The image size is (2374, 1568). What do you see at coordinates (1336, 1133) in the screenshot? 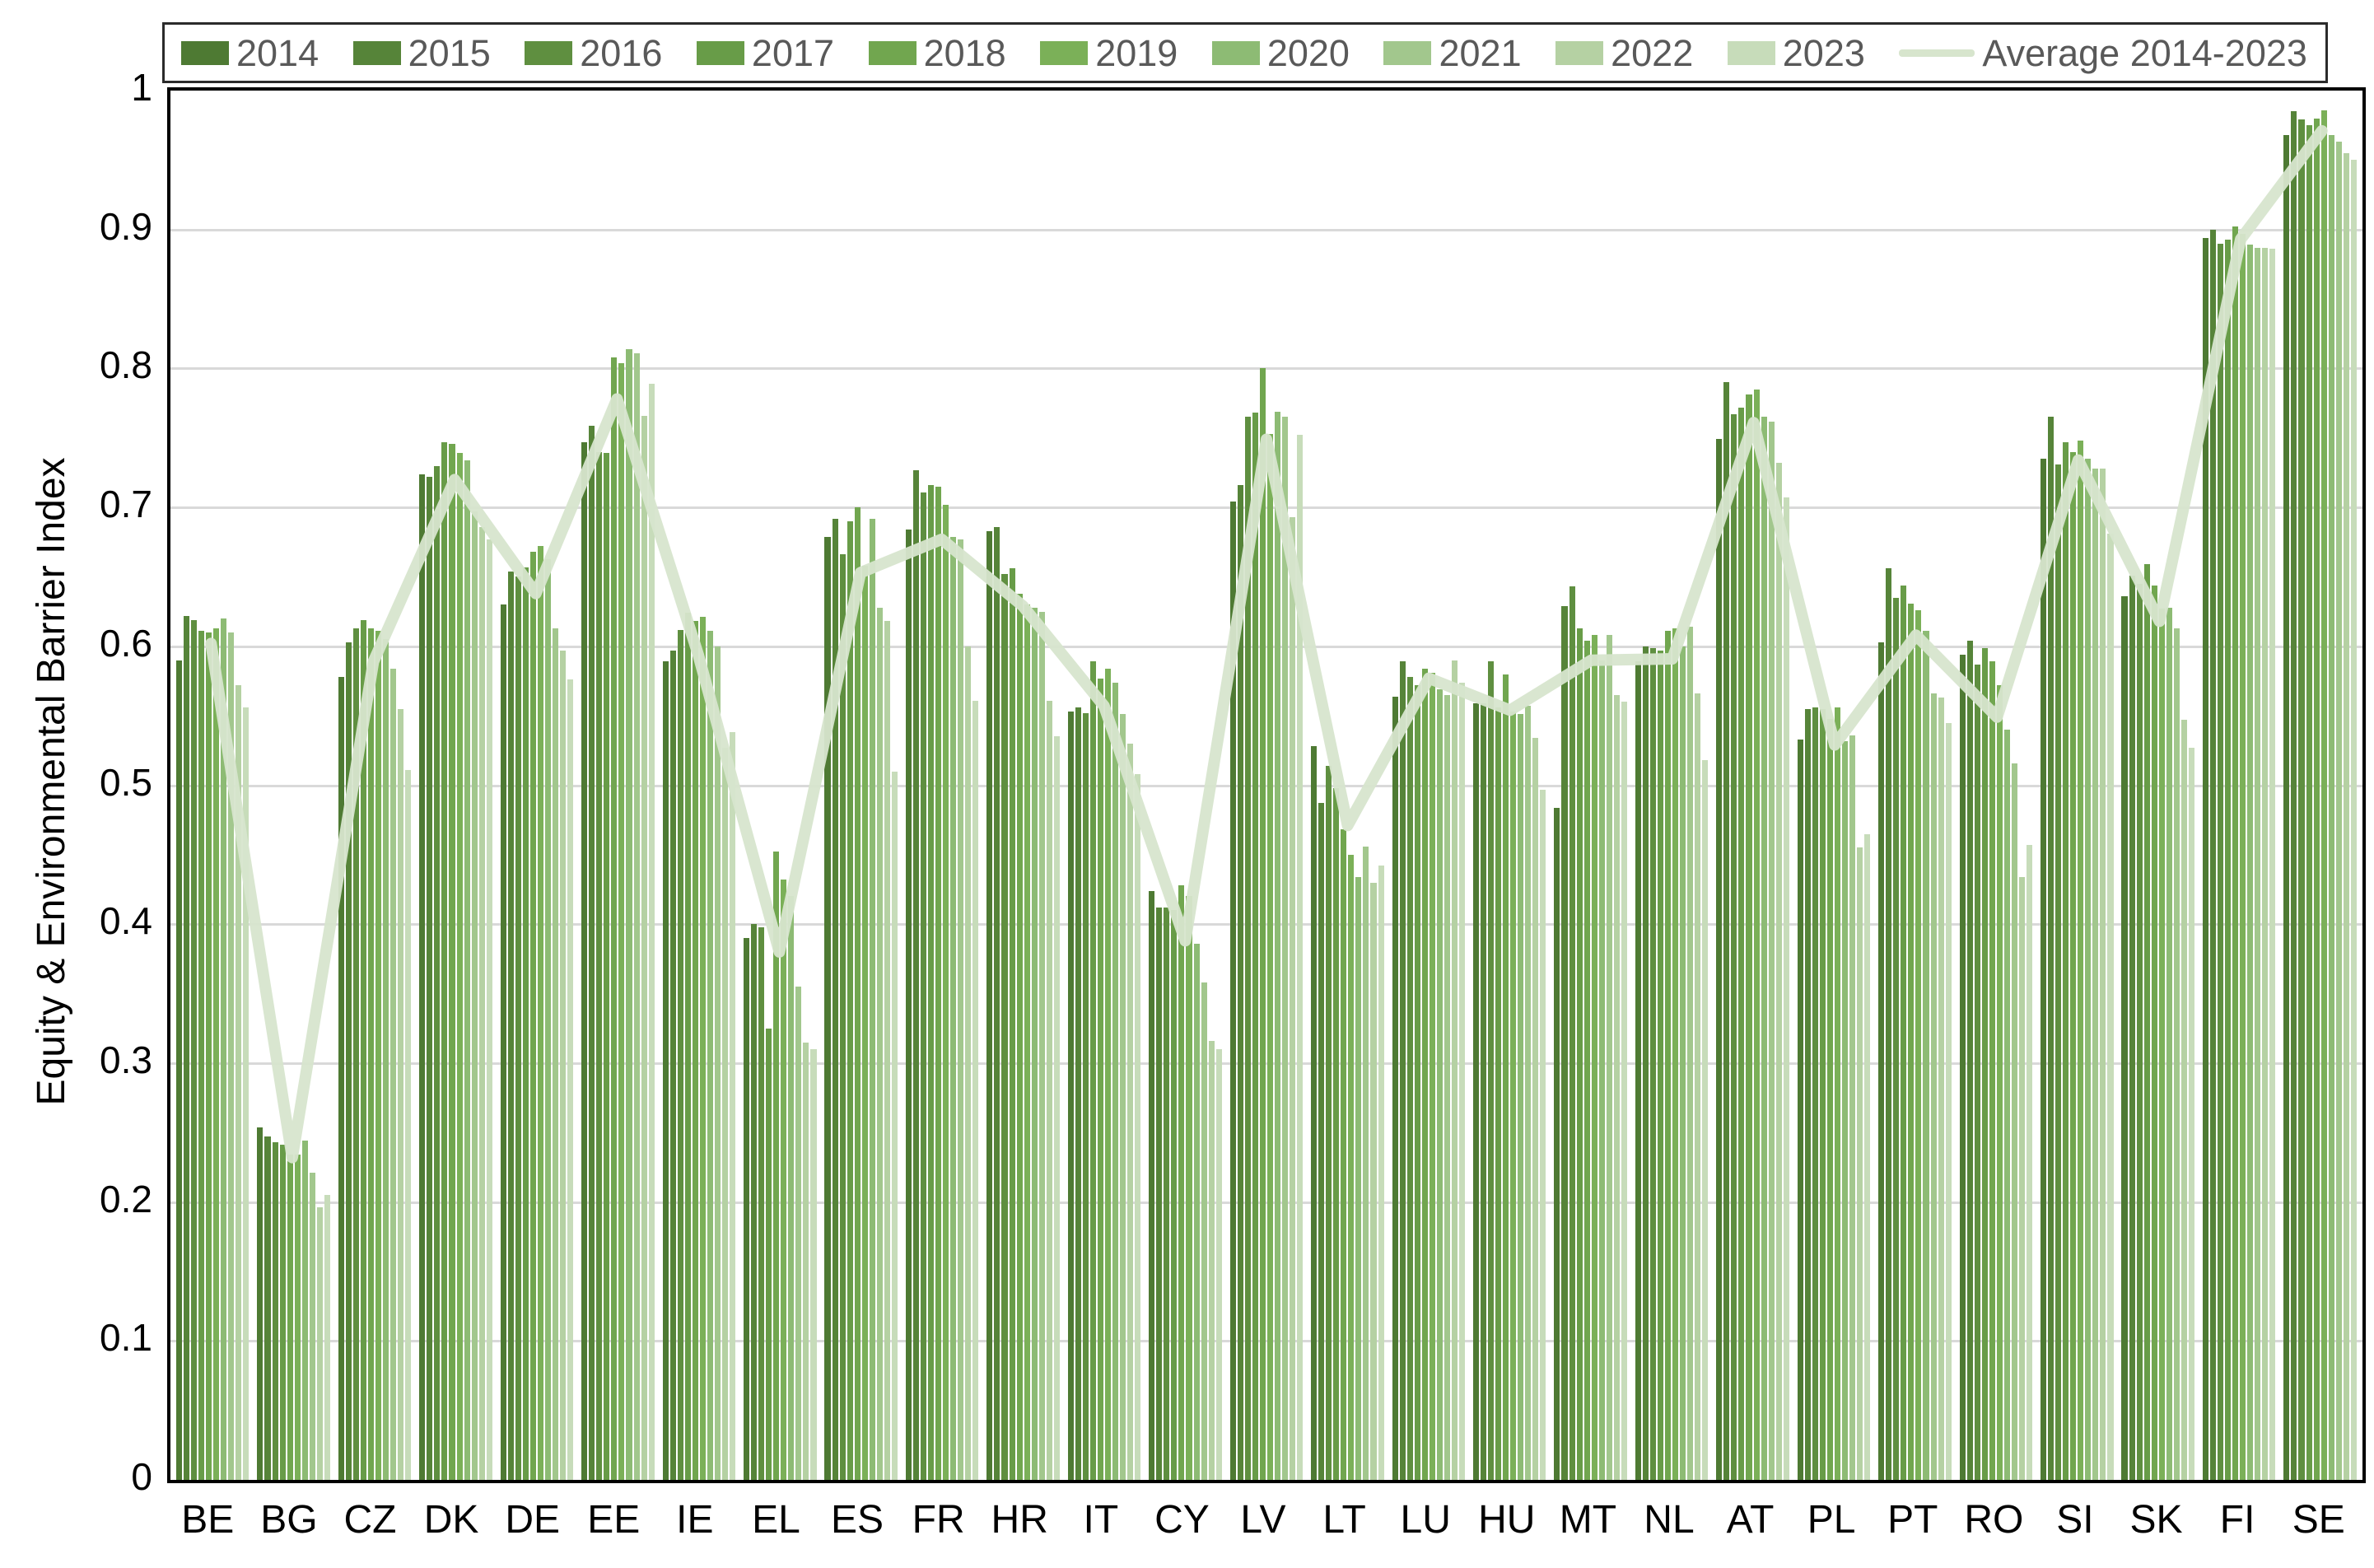
I see `bar-LT-2017` at bounding box center [1336, 1133].